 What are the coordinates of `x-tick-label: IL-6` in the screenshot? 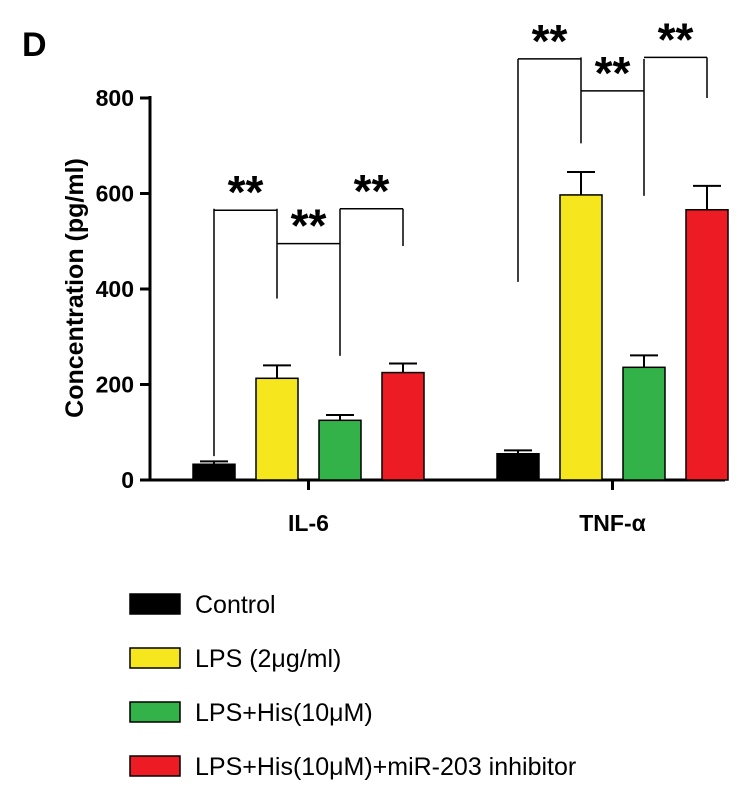 It's located at (308, 523).